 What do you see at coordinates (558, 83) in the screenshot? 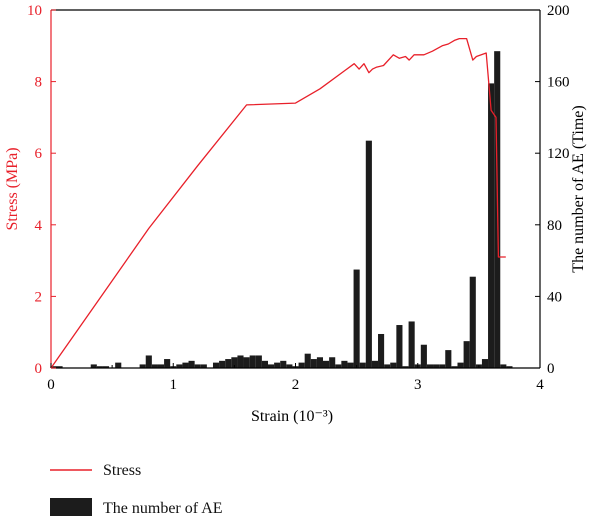
I see `right-tick-label: 160` at bounding box center [558, 83].